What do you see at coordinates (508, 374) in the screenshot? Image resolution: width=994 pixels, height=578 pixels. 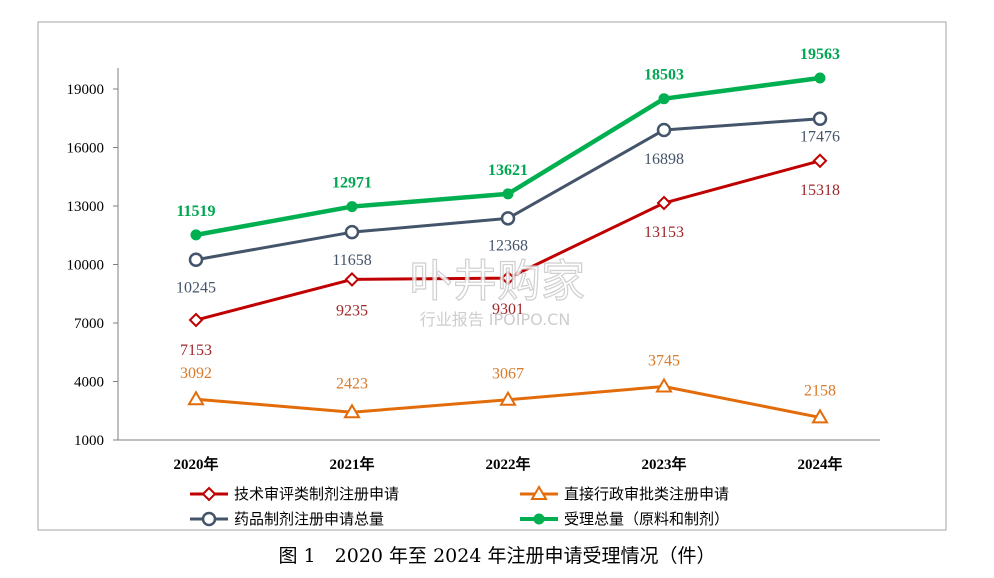 I see `data-label: 3067` at bounding box center [508, 374].